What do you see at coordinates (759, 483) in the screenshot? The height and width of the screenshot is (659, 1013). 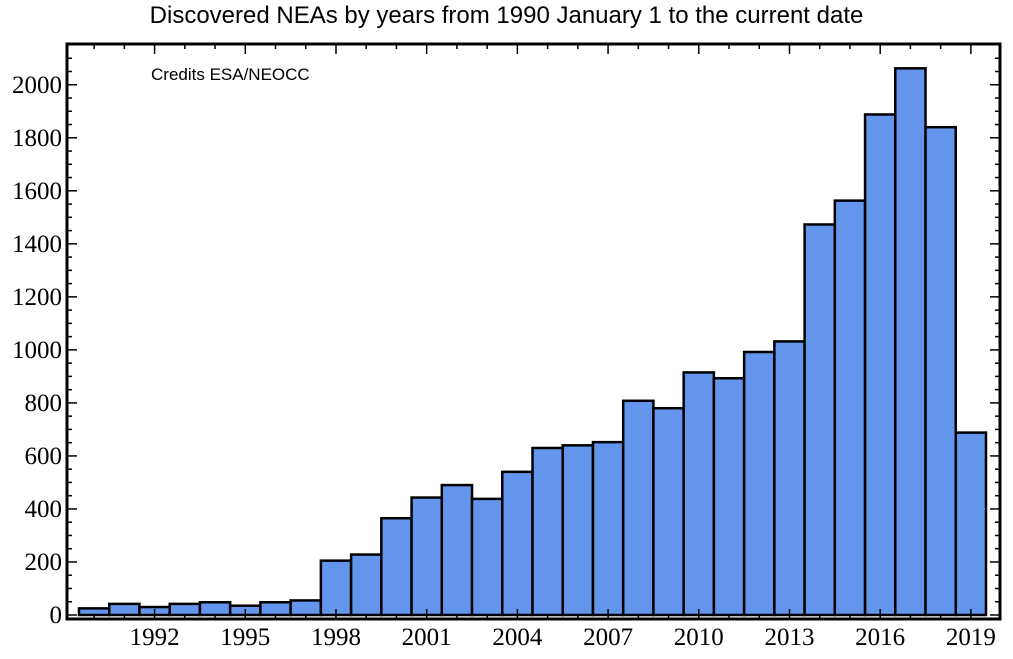 I see `bar-2012` at bounding box center [759, 483].